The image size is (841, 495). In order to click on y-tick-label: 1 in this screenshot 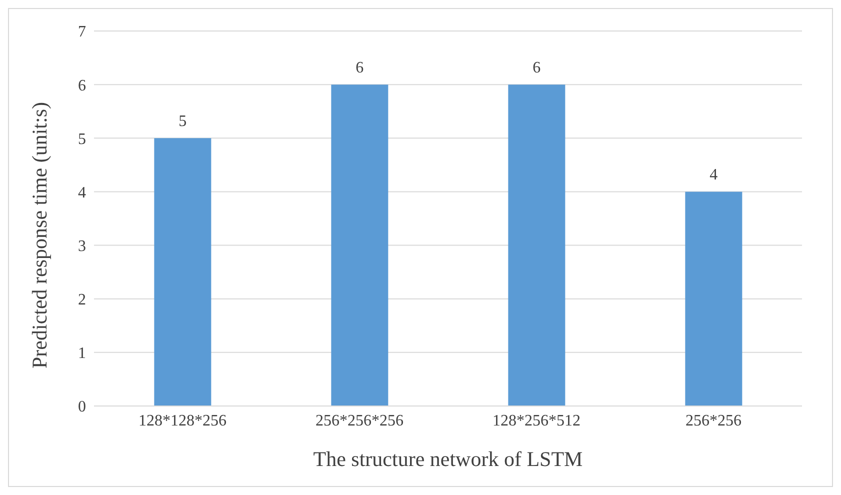, I will do `click(82, 353)`.